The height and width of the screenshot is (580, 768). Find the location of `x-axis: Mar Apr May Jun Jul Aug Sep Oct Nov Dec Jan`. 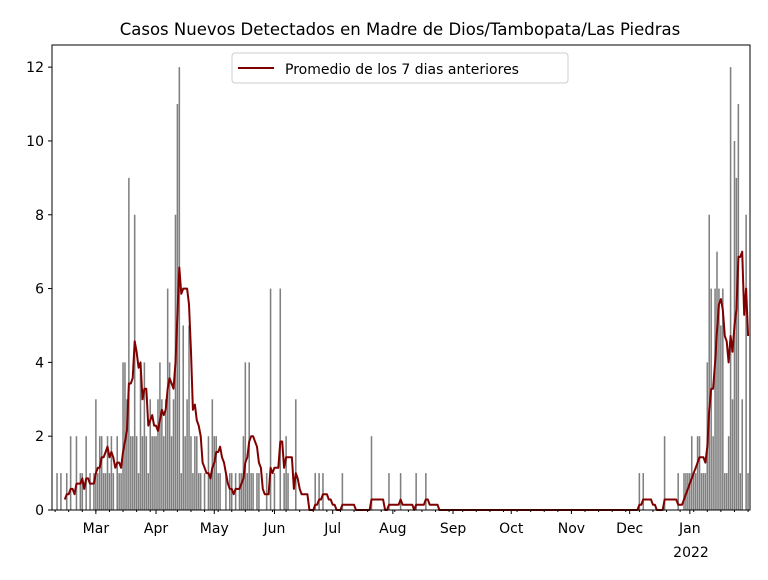

x-axis: Mar Apr May Jun Jul Aug Sep Oct Nov Dec Jan is located at coordinates (401, 523).